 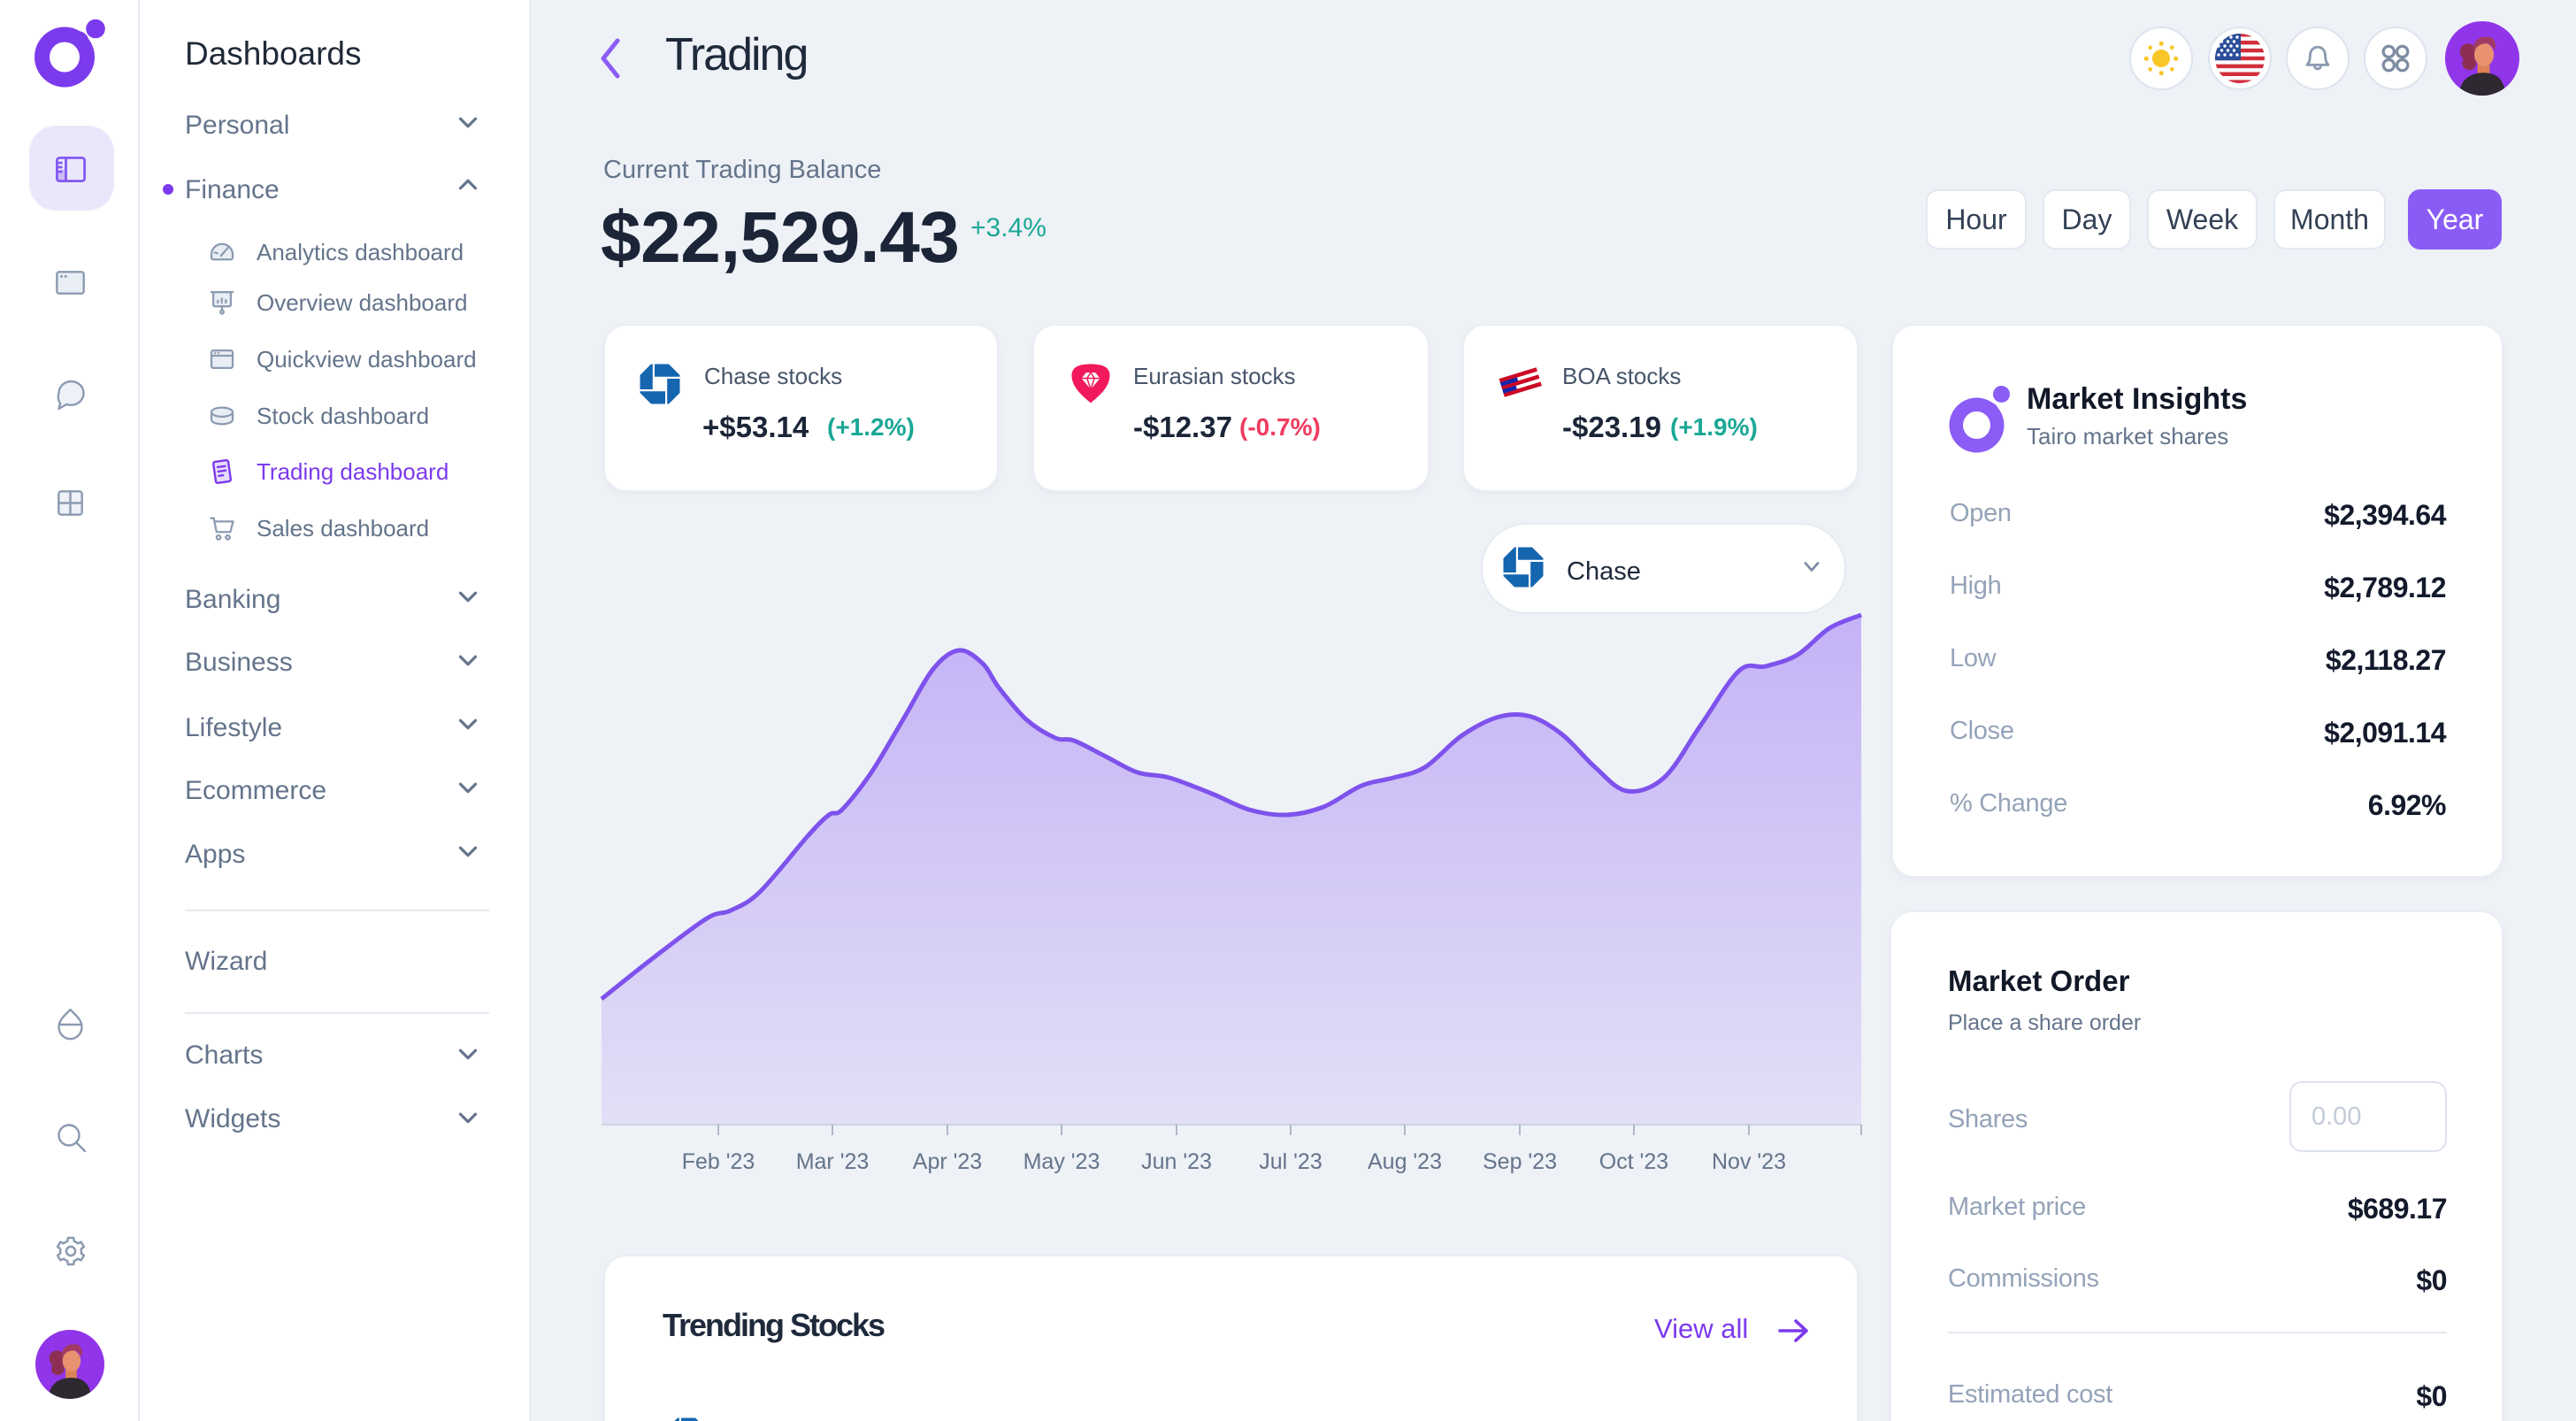 What do you see at coordinates (1405, 1161) in the screenshot?
I see `svg-text: Aug '23` at bounding box center [1405, 1161].